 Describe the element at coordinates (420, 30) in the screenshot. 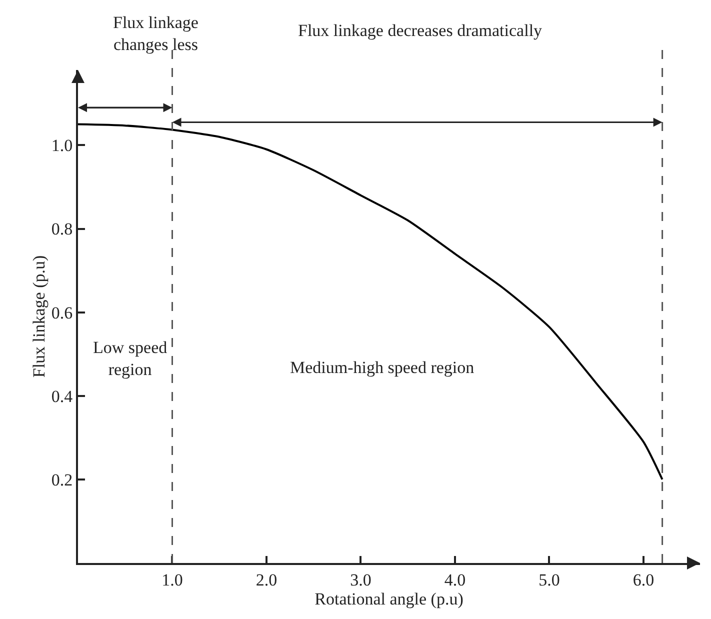

I see `text: Flux linkage decreases dramatically` at that location.